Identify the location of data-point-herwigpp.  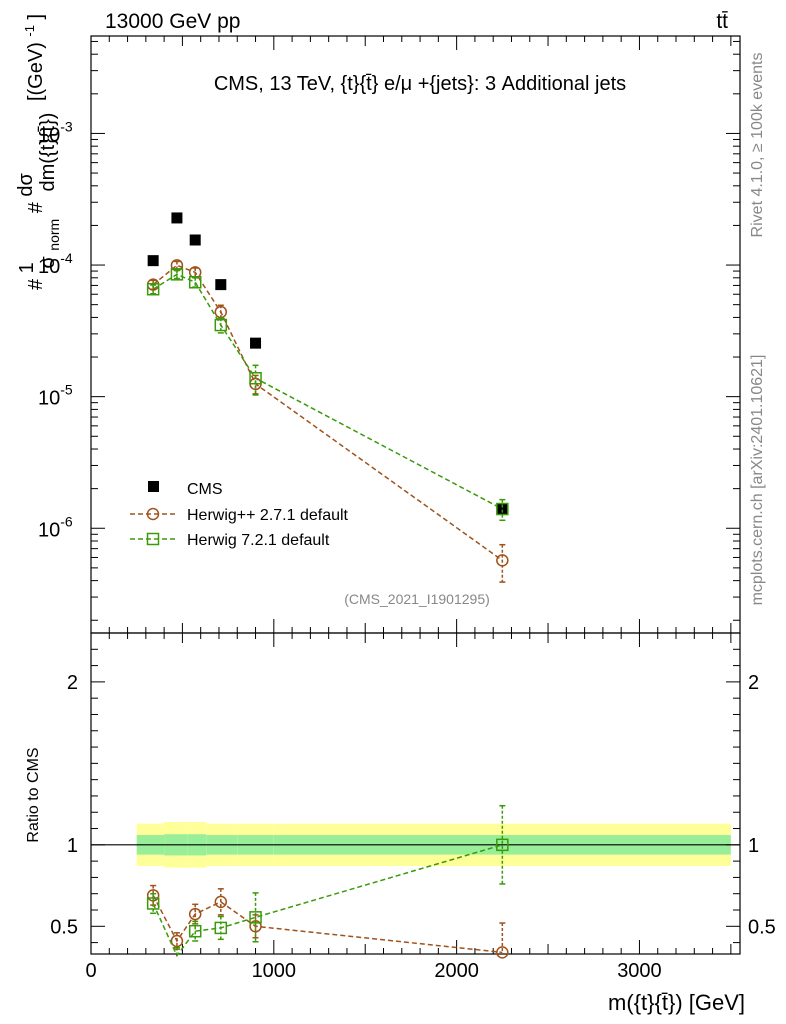
(502, 560).